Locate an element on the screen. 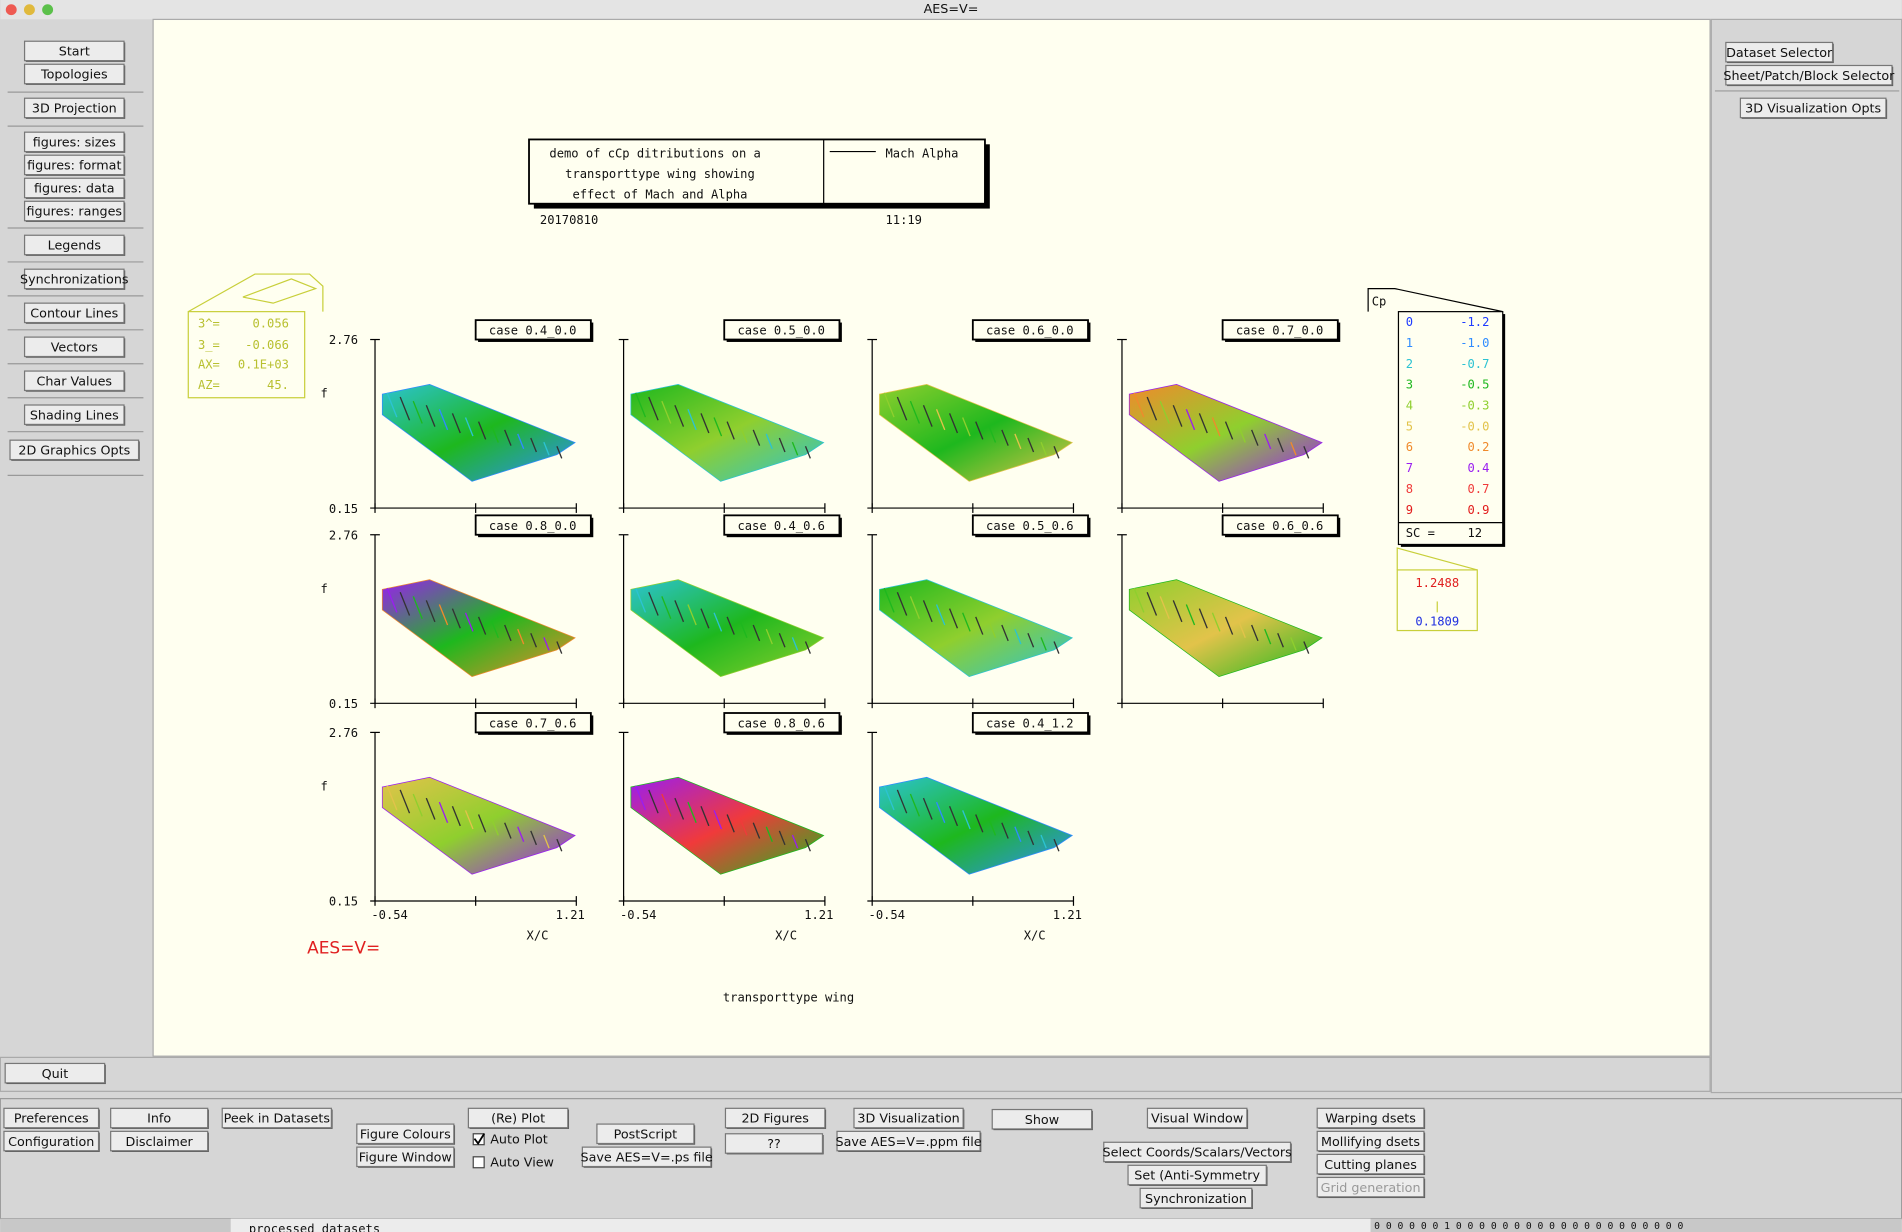 The width and height of the screenshot is (1902, 1232). header-text: demo of cCp ditributions on a is located at coordinates (654, 154).